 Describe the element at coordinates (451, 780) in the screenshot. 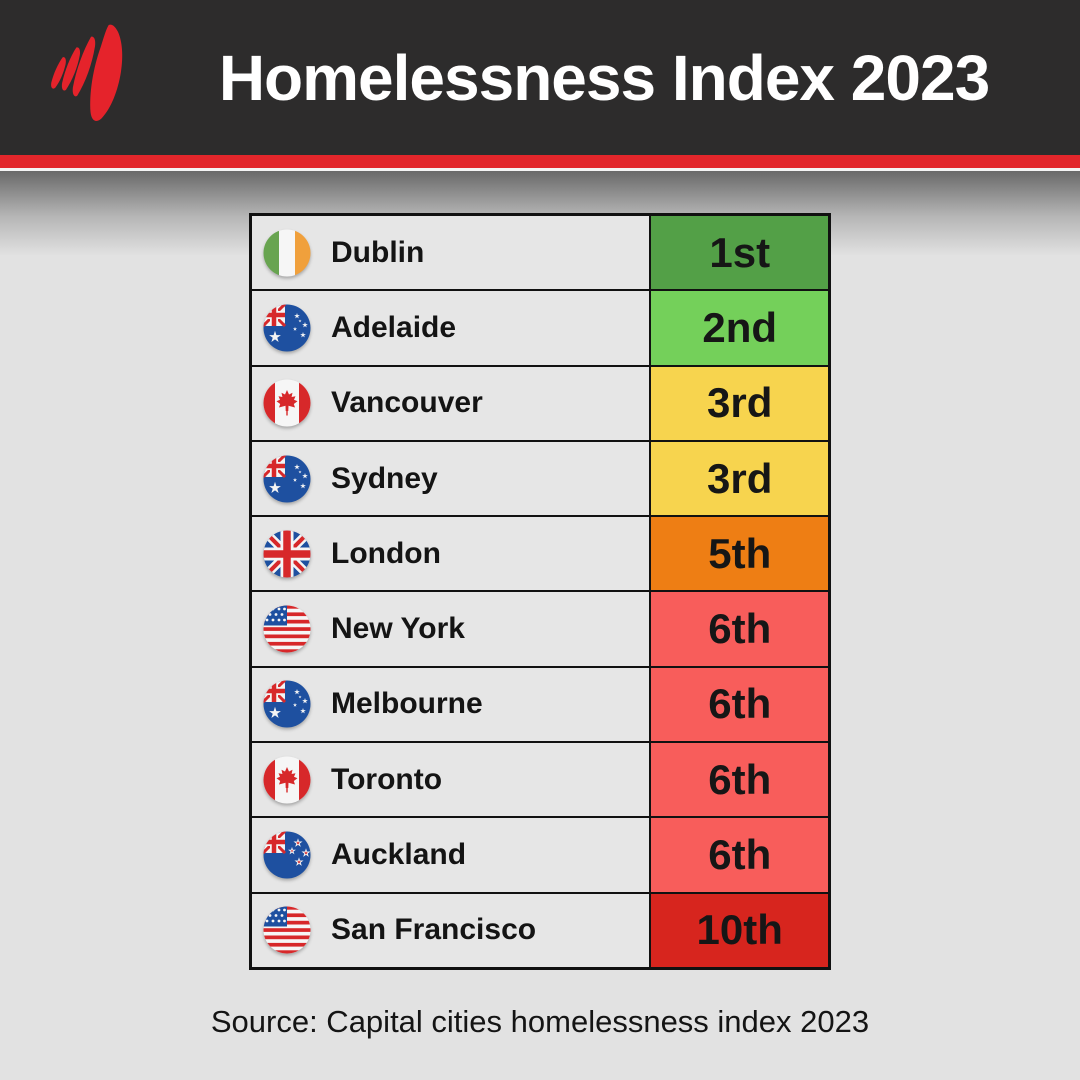

I see `city-cell: Toronto` at that location.